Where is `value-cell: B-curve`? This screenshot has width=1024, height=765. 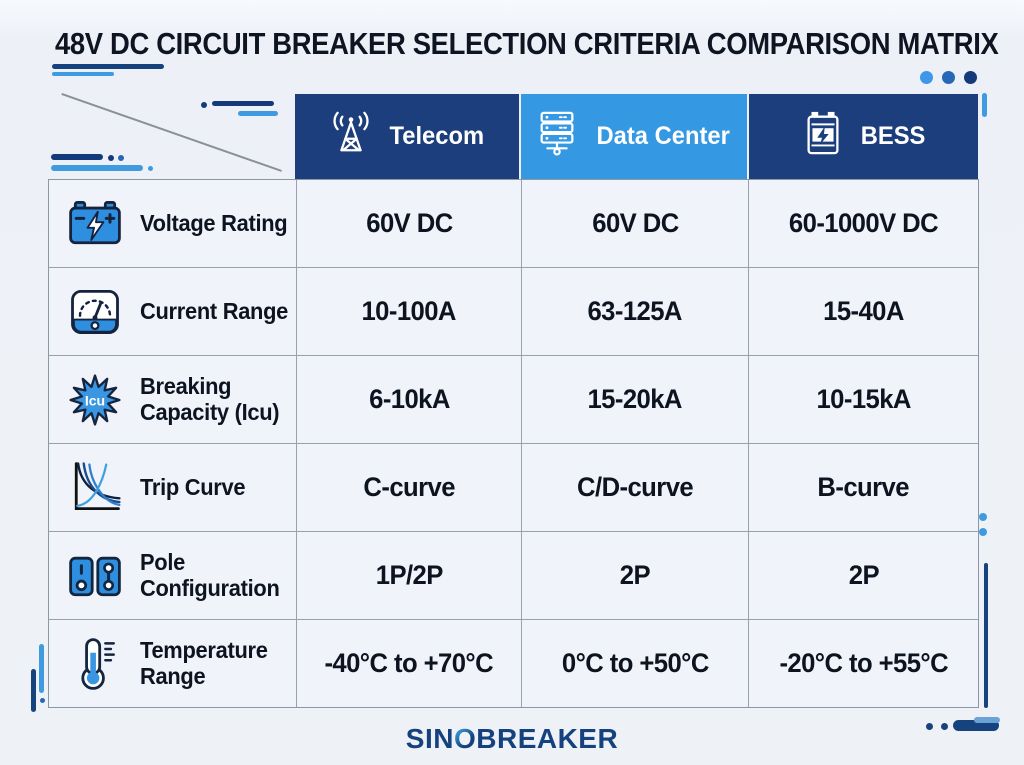
value-cell: B-curve is located at coordinates (863, 487).